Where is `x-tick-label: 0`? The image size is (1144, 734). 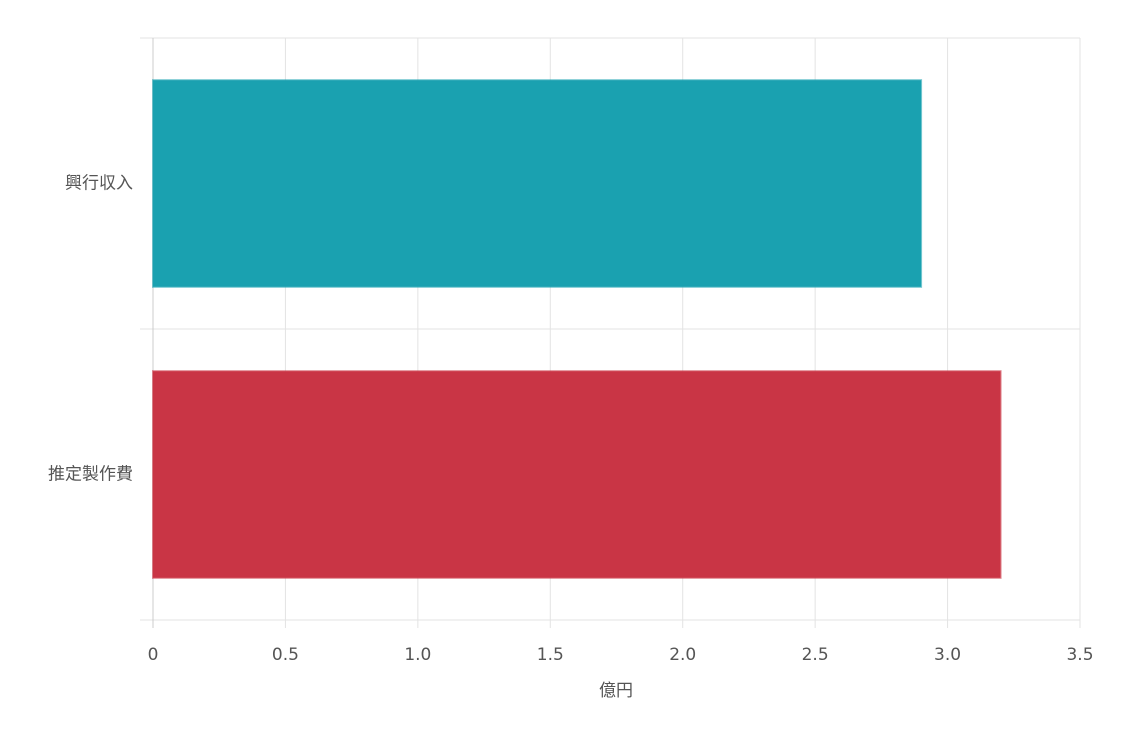 x-tick-label: 0 is located at coordinates (153, 655).